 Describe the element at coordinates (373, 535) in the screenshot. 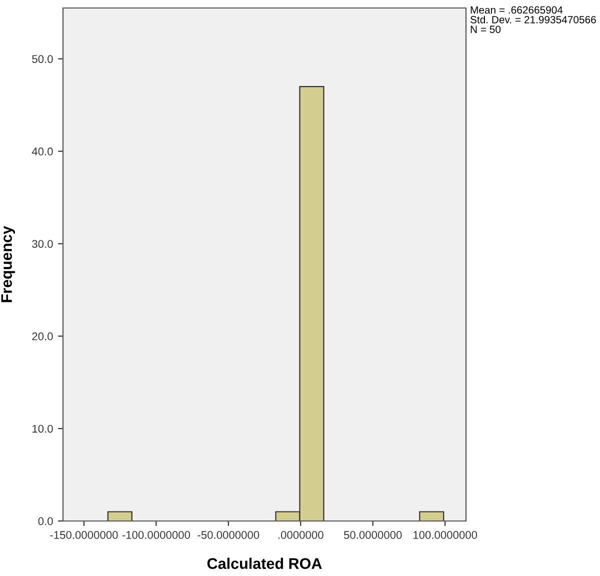

I see `x-tick-label: 50.0000000` at that location.